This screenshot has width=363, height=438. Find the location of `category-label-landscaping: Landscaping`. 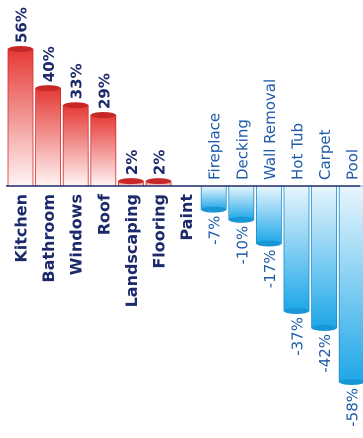

category-label-landscaping: Landscaping is located at coordinates (131, 250).